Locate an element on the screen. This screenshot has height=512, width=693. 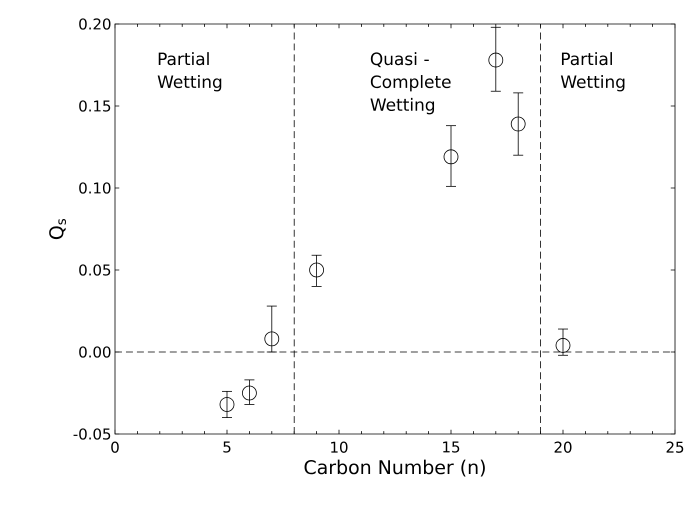
y-tick-label: 0.15 is located at coordinates (94, 106).